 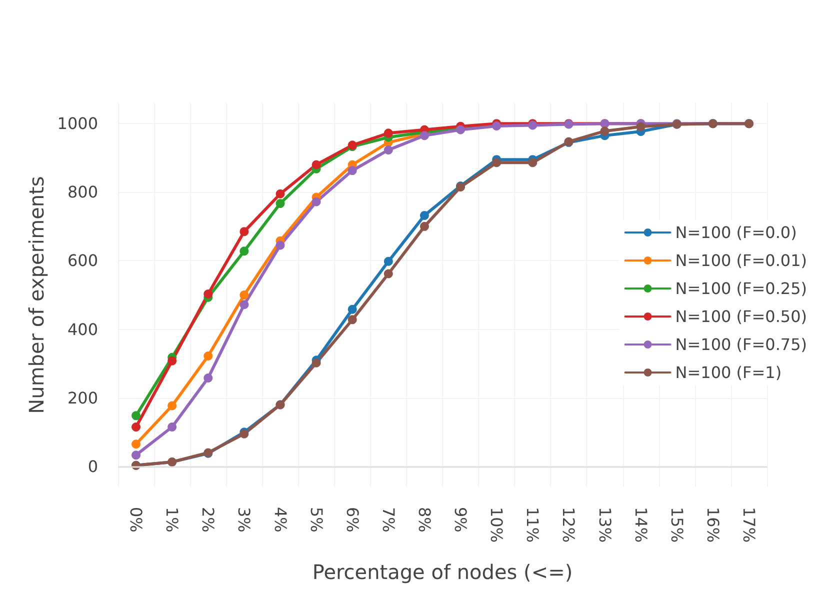 I want to click on legend-label: N=100 (F=0.75), so click(x=741, y=344).